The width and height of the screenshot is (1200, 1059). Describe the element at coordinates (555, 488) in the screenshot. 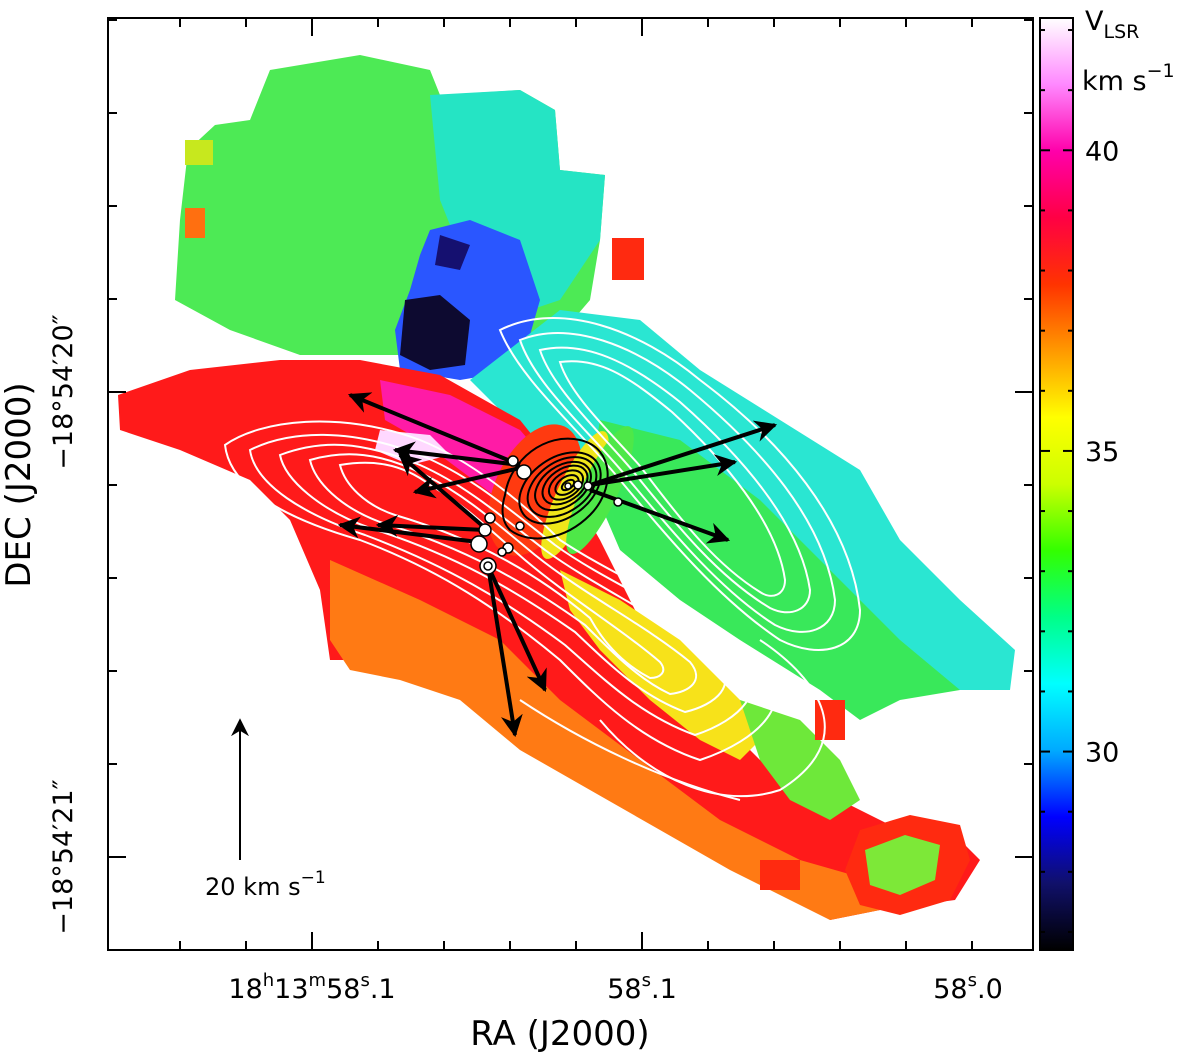

I see `black-contours` at that location.